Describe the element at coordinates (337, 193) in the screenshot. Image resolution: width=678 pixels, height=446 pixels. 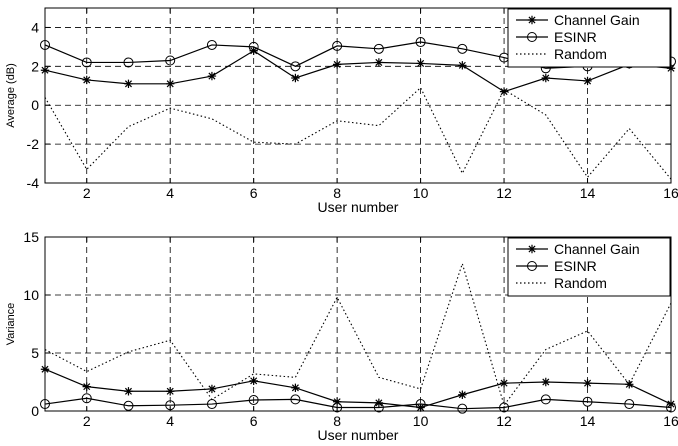
I see `average-x-tick-label-8: 8` at that location.